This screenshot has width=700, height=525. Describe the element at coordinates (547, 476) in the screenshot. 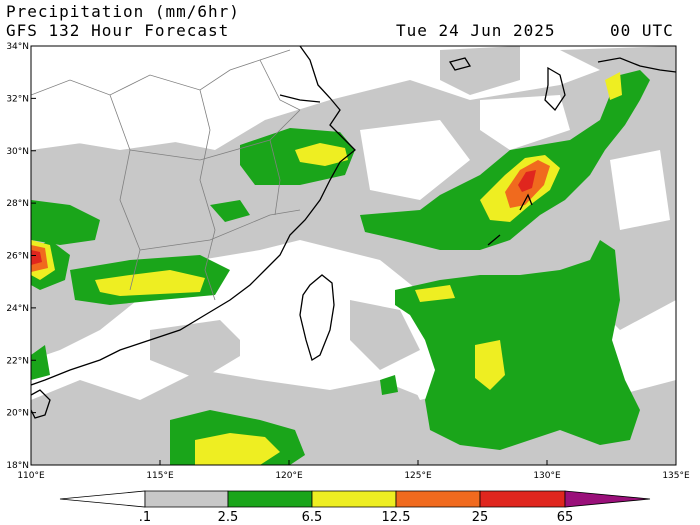

I see `lon-tick-label: 130°E` at that location.